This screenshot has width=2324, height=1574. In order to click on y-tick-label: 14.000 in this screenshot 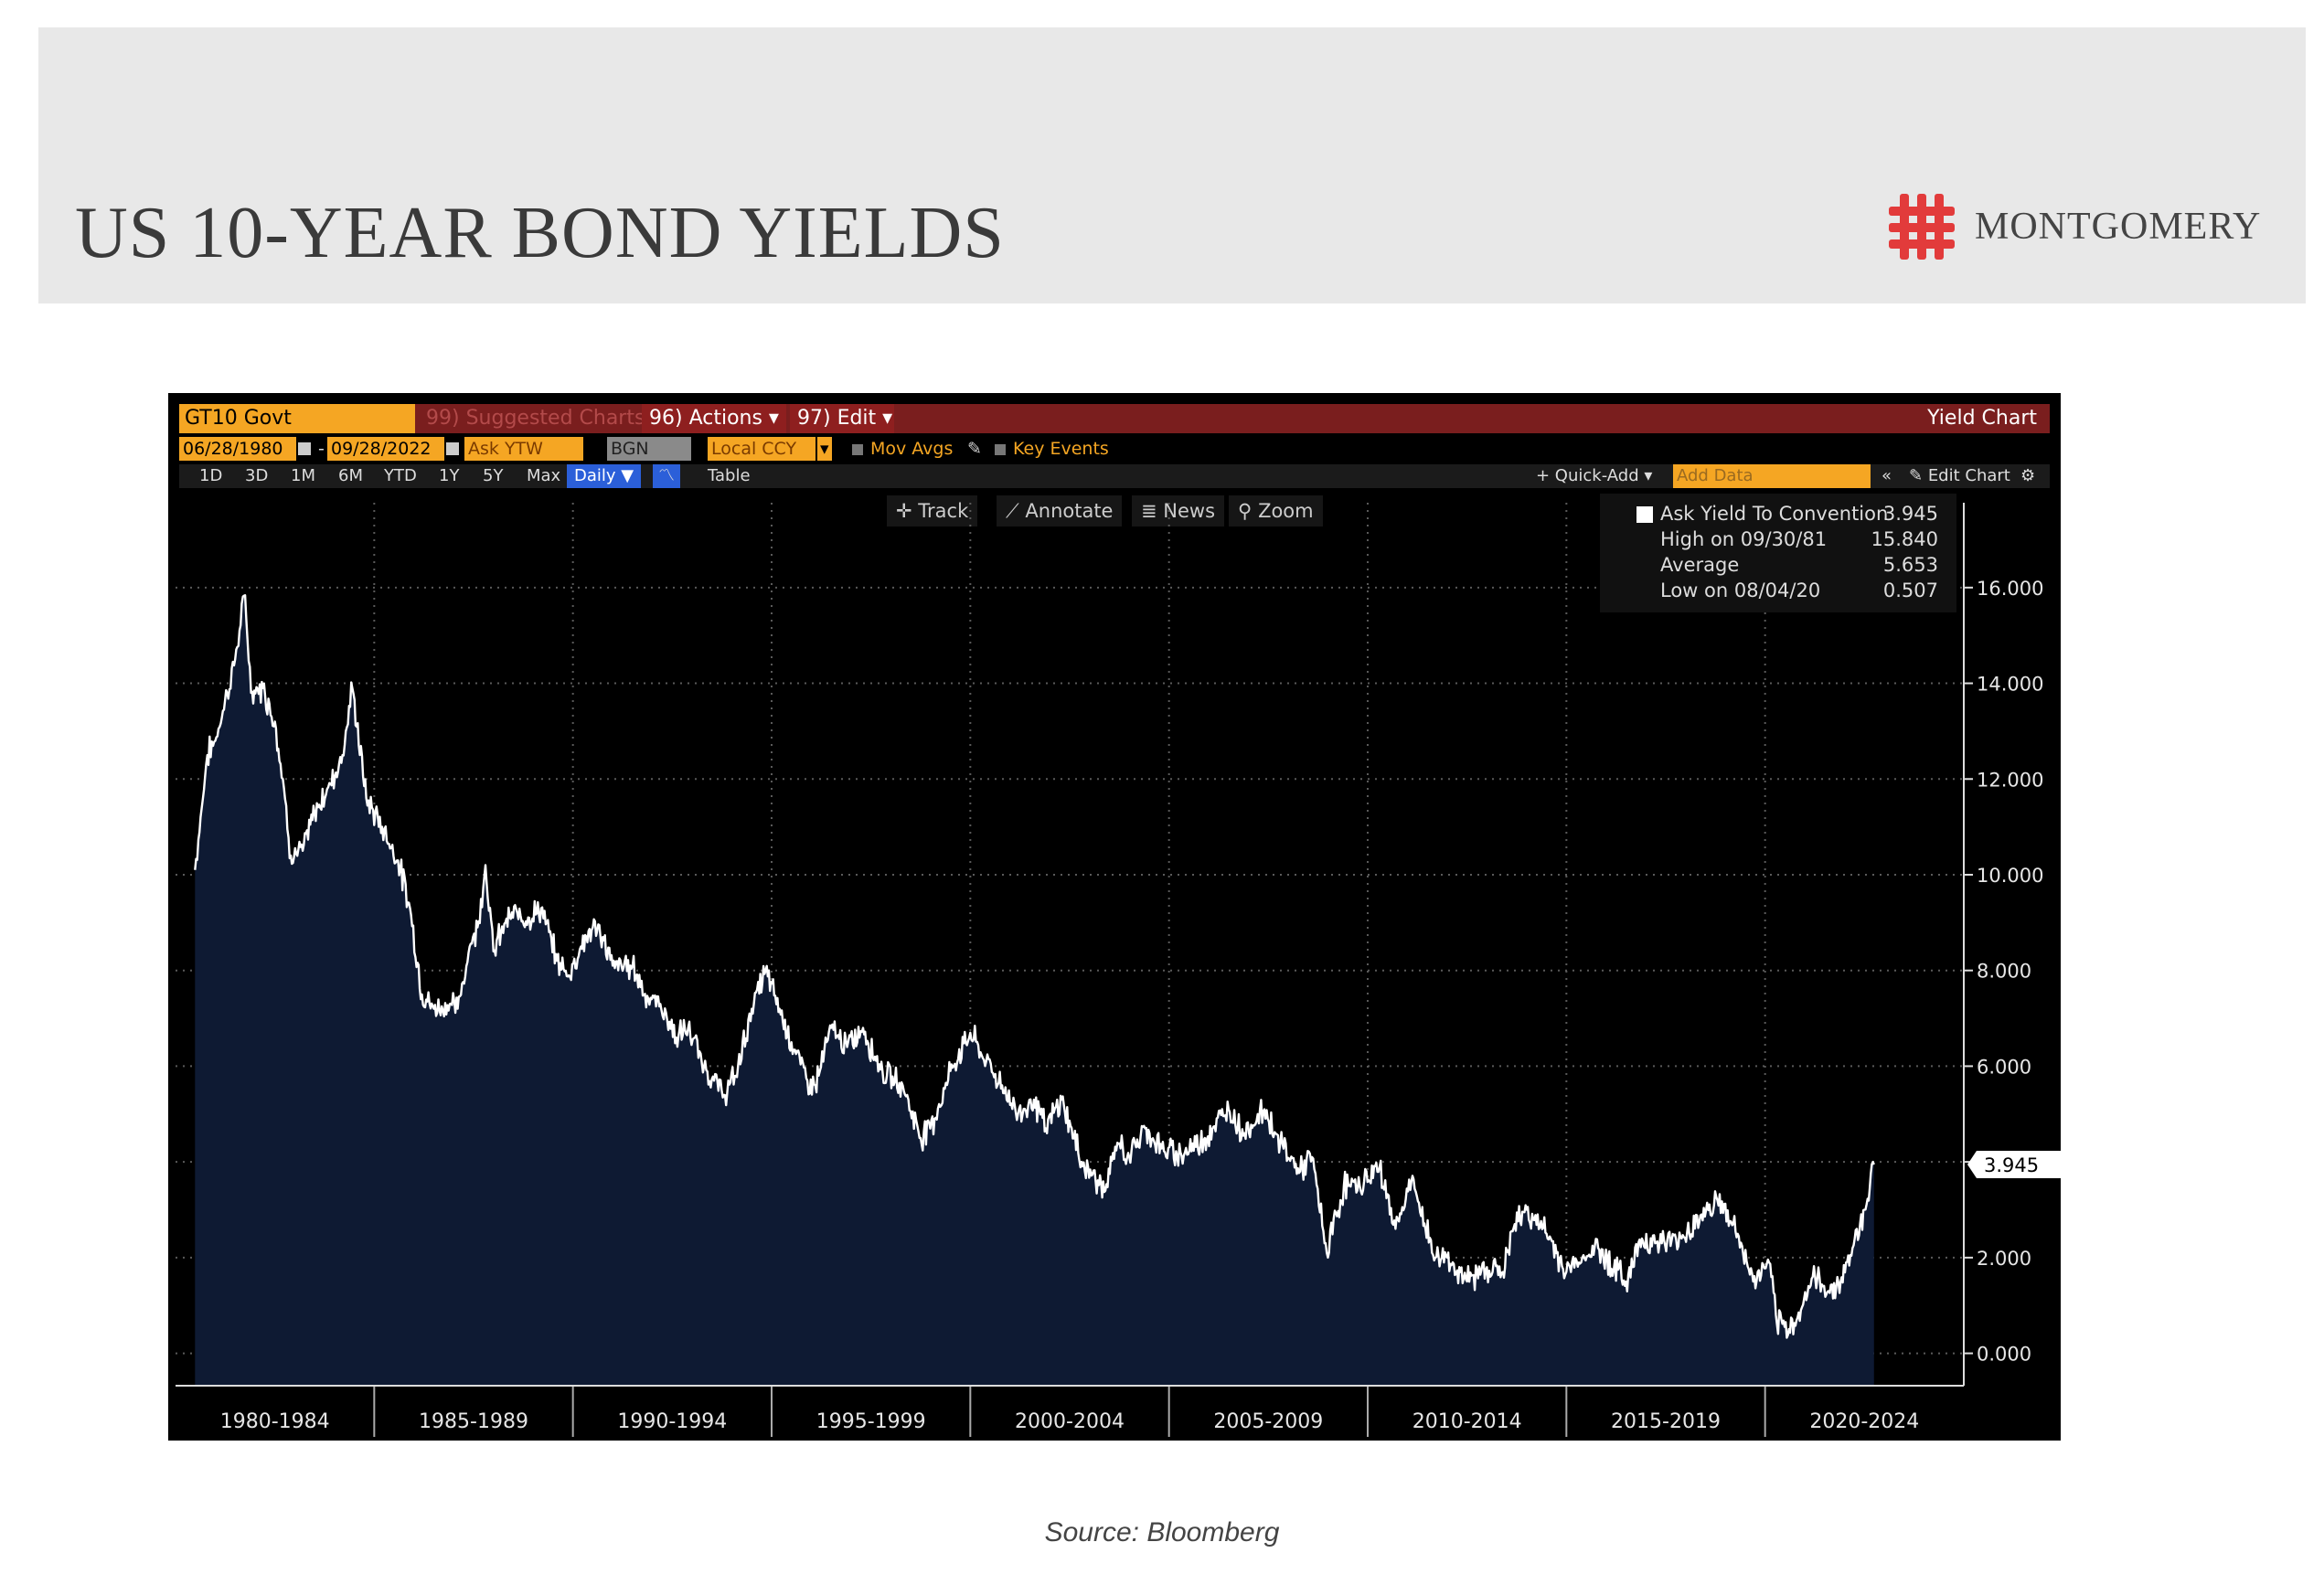, I will do `click(2010, 685)`.